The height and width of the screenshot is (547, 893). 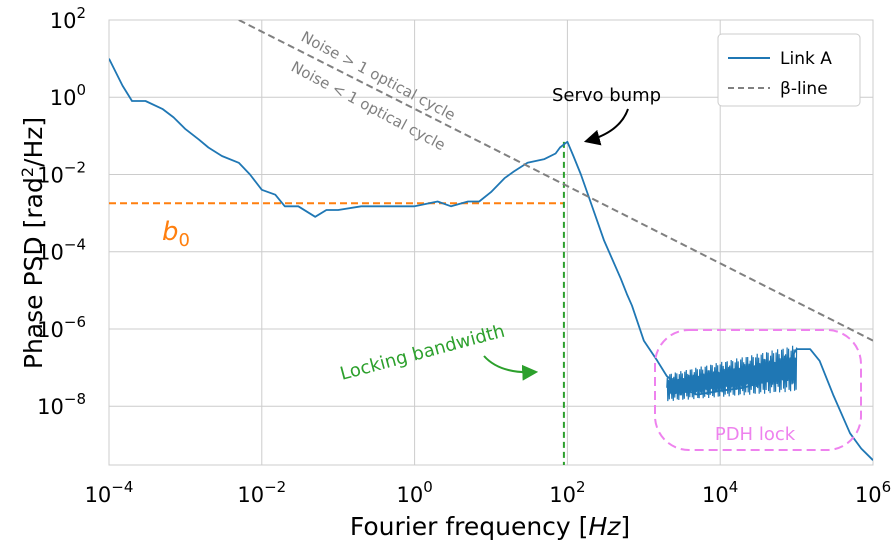 I want to click on x-tick-label: 10², so click(x=567, y=492).